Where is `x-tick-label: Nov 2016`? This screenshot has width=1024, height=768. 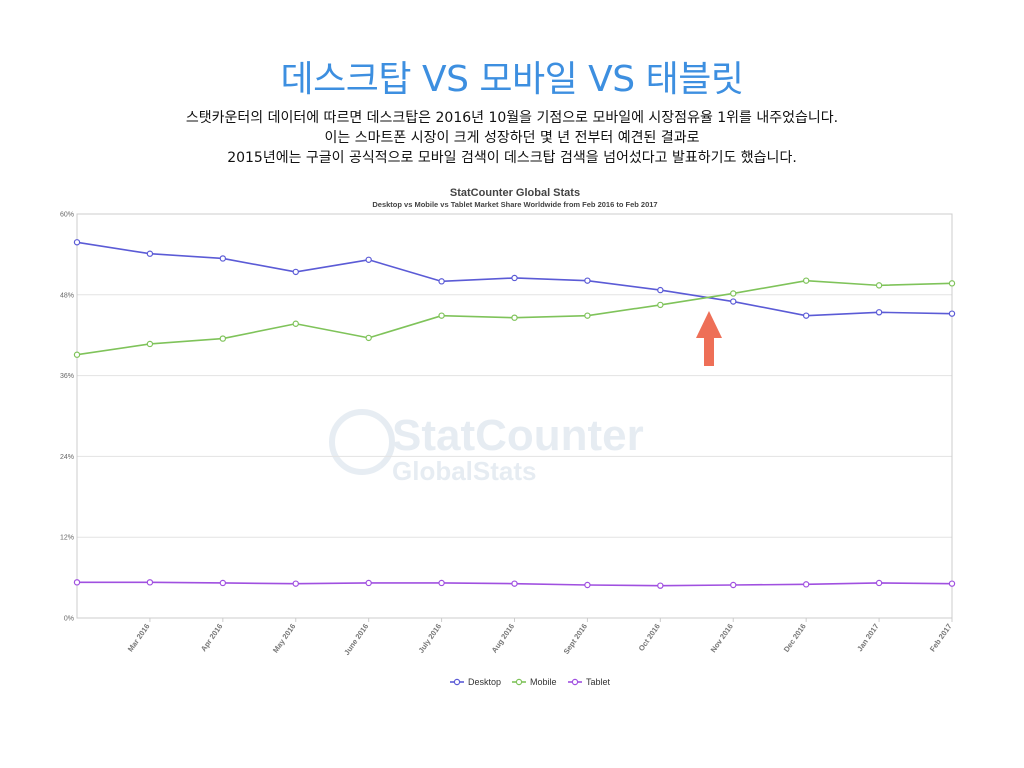
x-tick-label: Nov 2016 is located at coordinates (722, 638).